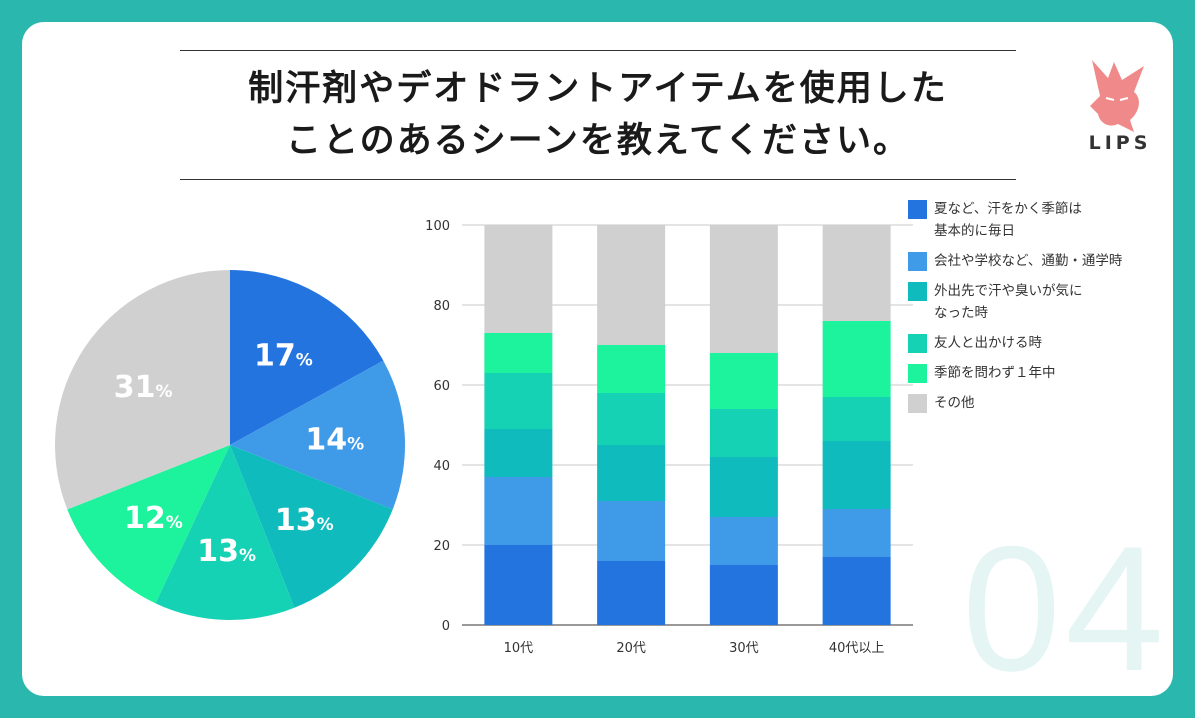 The width and height of the screenshot is (1195, 718). I want to click on legend-item: 会社や学校など、通勤・通学時, so click(1028, 261).